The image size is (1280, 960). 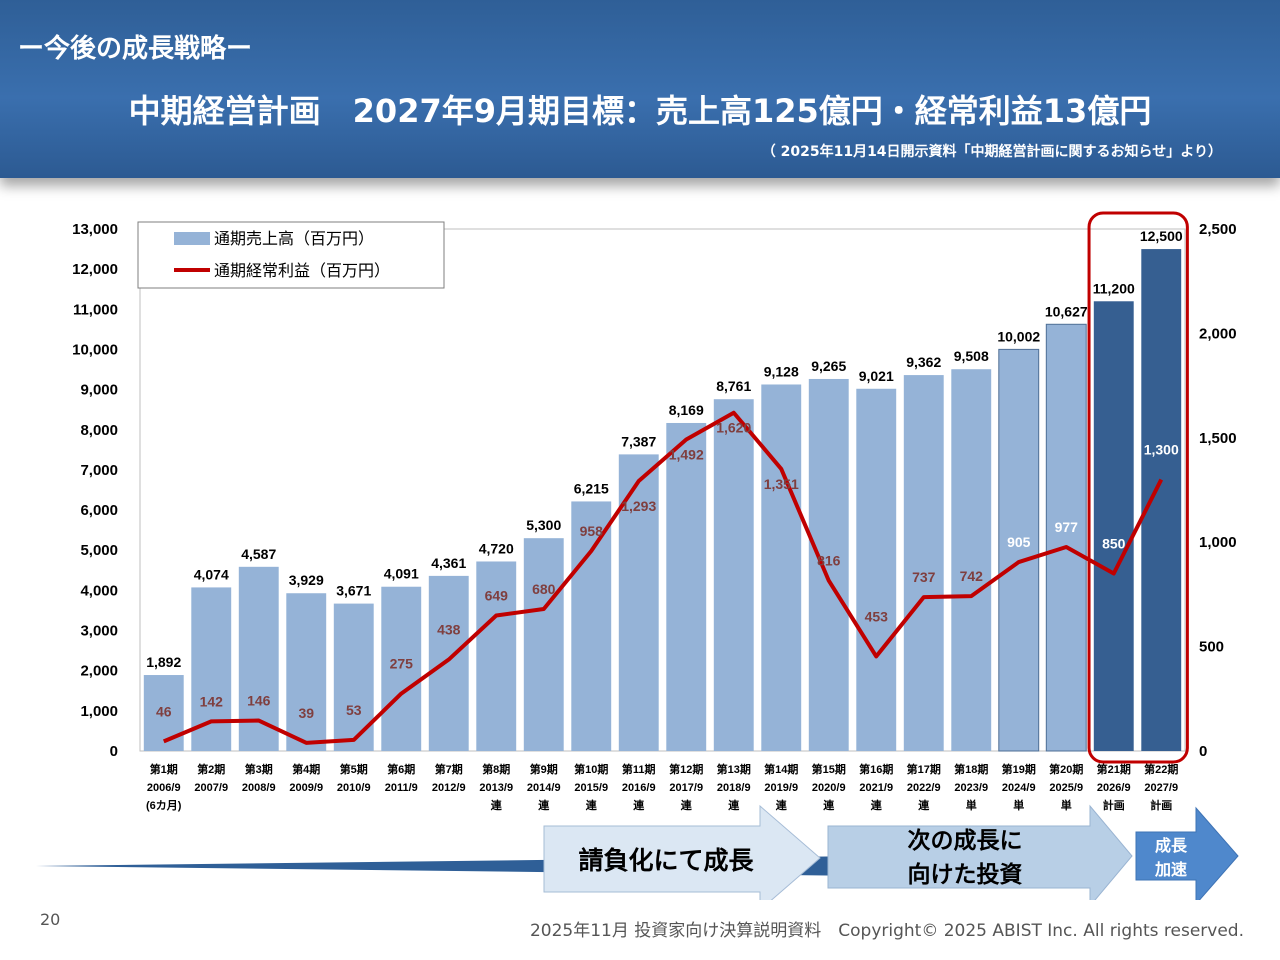 What do you see at coordinates (1067, 527) in the screenshot?
I see `profit-data-label: 977` at bounding box center [1067, 527].